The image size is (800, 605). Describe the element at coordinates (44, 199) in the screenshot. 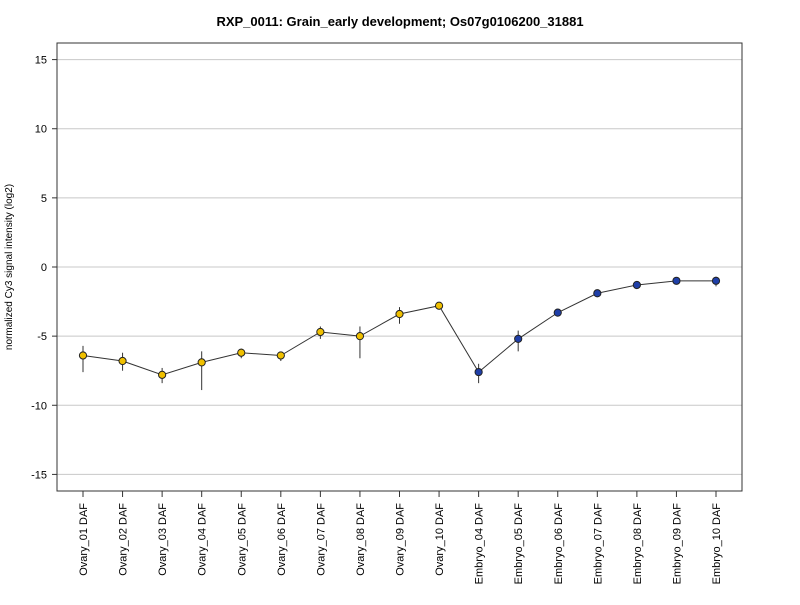

I see `y-tick-label: 5` at that location.